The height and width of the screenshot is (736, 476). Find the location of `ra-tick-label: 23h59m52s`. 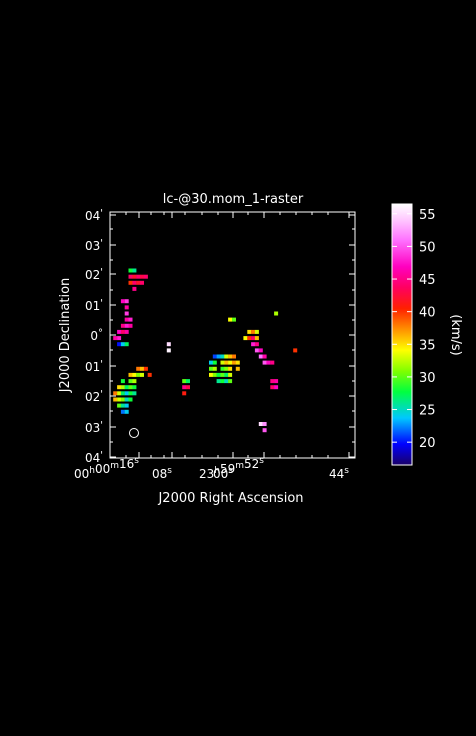

ra-tick-label: 23h59m52s is located at coordinates (231, 468).